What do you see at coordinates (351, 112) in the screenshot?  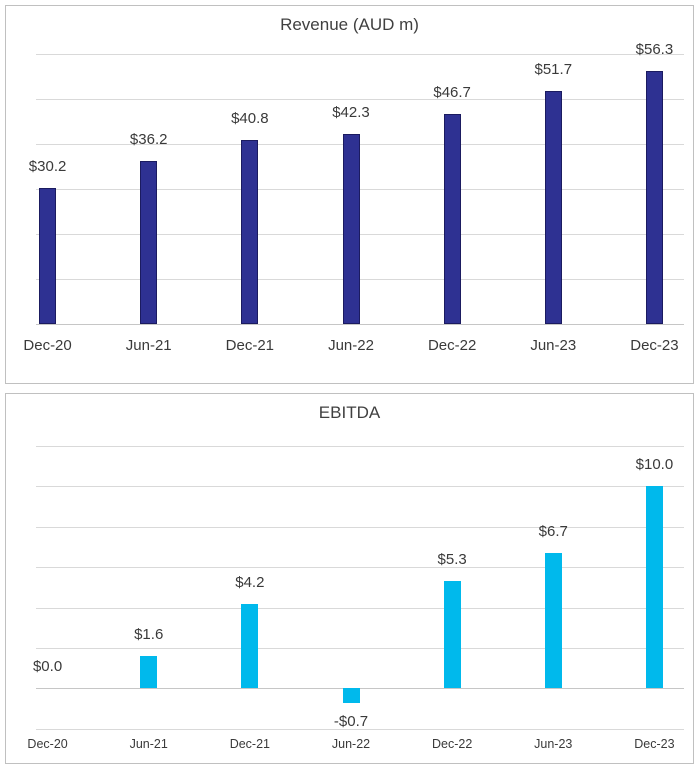 I see `value-label: $42.3` at bounding box center [351, 112].